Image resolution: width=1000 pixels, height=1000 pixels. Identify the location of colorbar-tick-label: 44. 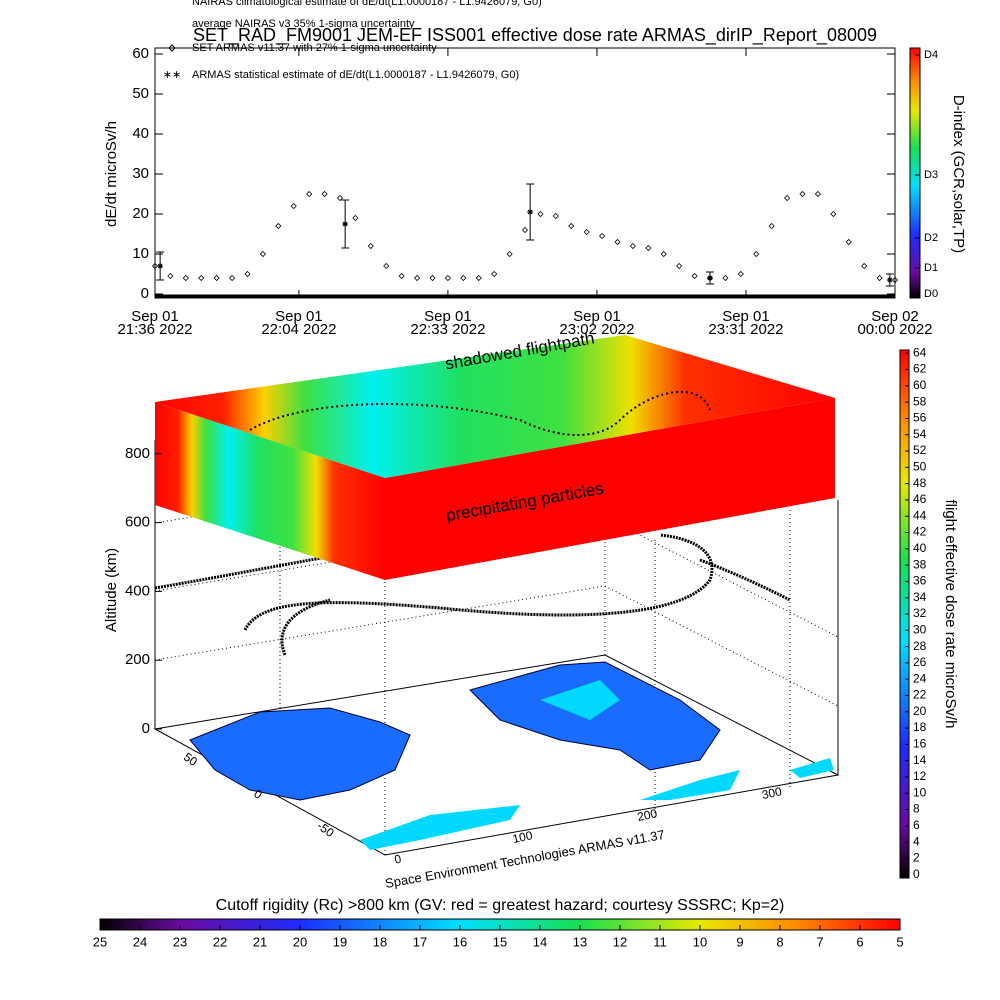
(920, 515).